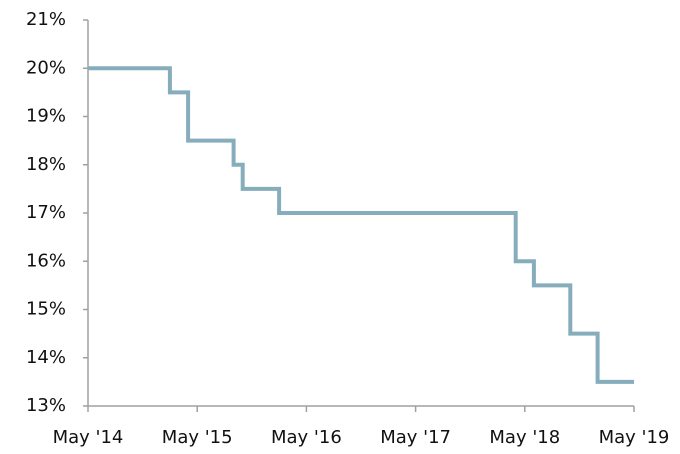  I want to click on x-tick-label: May '15, so click(197, 437).